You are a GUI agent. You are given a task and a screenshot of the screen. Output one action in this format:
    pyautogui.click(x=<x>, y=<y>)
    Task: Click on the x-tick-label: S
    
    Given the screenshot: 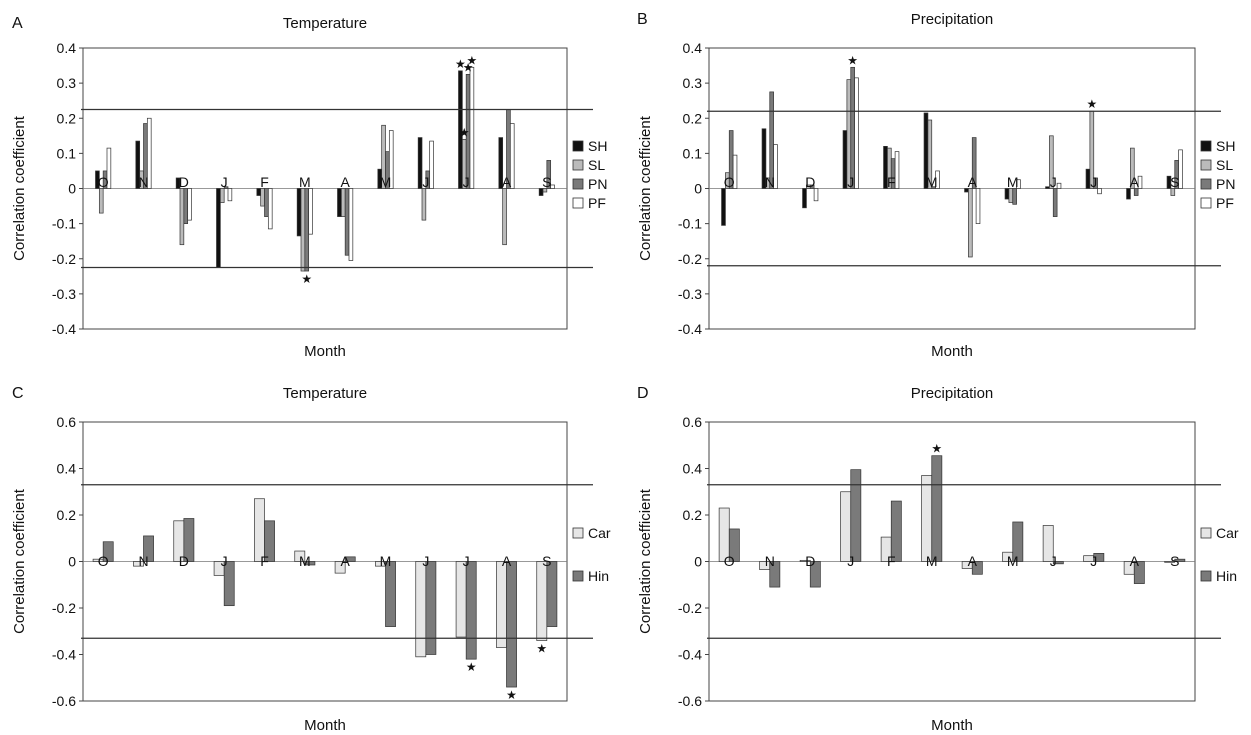 What is the action you would take?
    pyautogui.click(x=546, y=561)
    